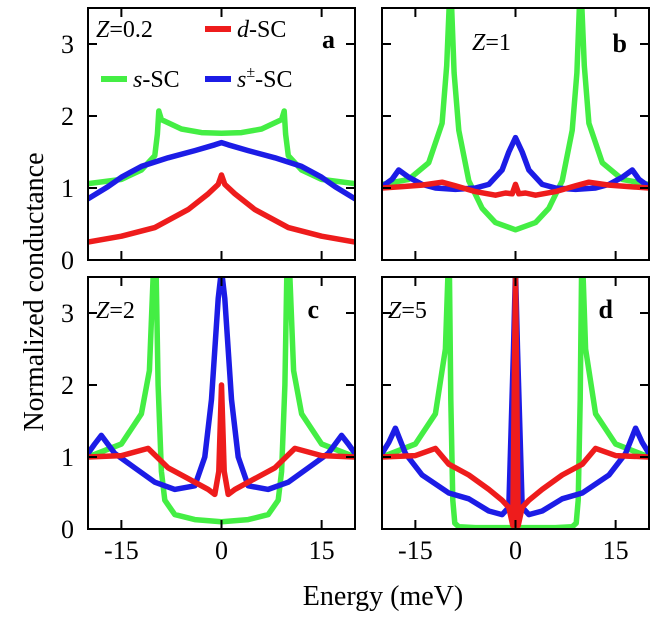  Describe the element at coordinates (407, 311) in the screenshot. I see `z-label: Z=5` at that location.